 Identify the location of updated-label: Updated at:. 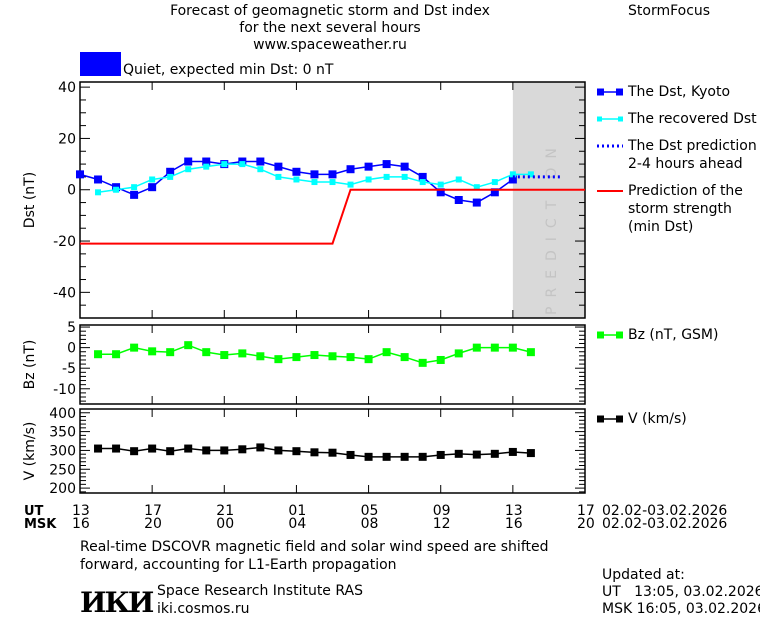
(643, 575).